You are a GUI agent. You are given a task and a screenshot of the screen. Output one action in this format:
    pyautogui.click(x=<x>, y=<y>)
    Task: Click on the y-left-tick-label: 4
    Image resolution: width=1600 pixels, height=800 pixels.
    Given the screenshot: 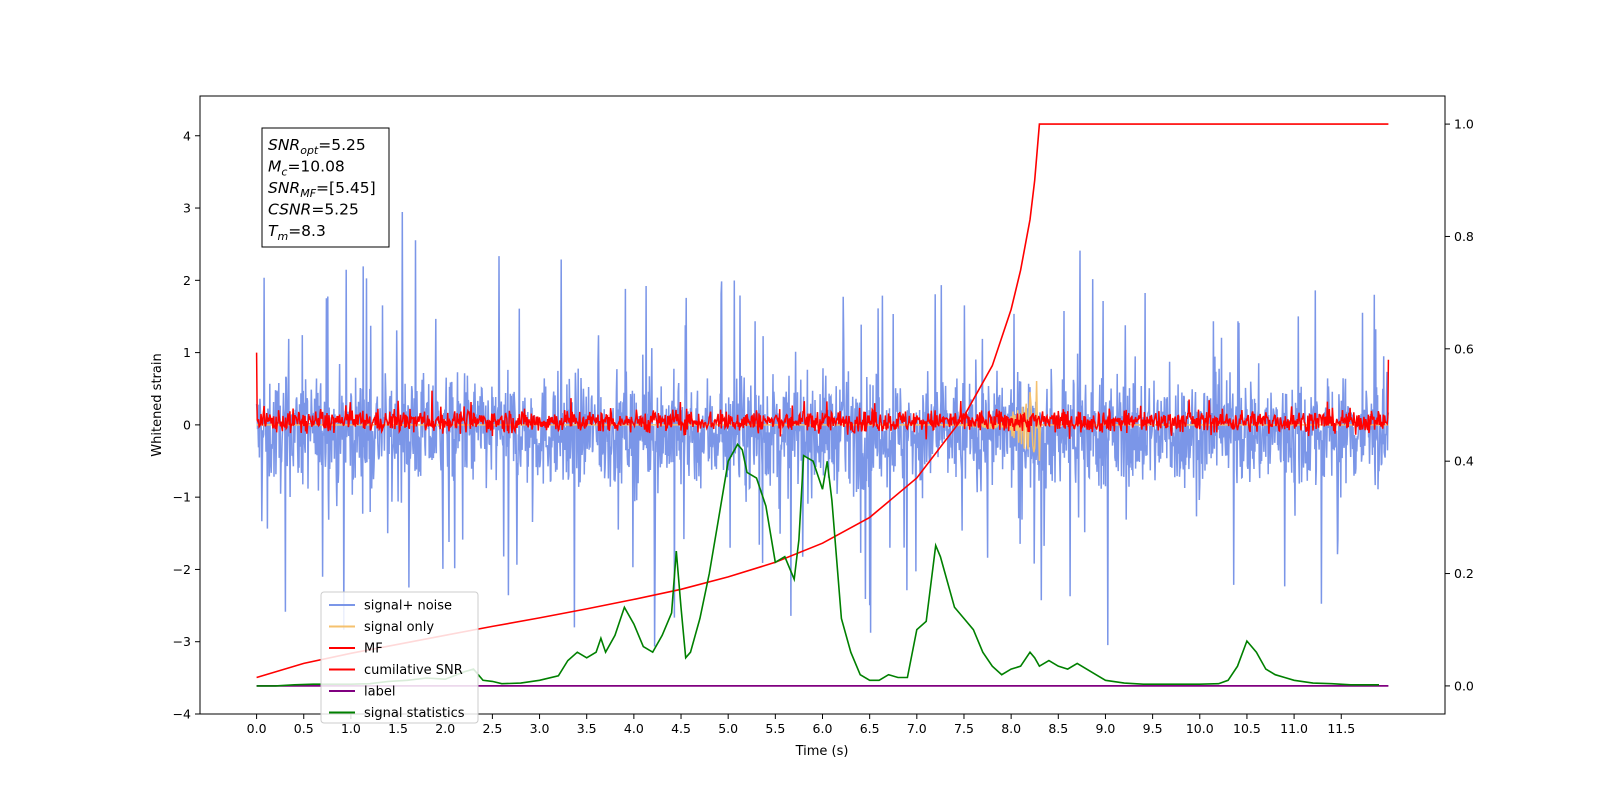 What is the action you would take?
    pyautogui.click(x=187, y=135)
    